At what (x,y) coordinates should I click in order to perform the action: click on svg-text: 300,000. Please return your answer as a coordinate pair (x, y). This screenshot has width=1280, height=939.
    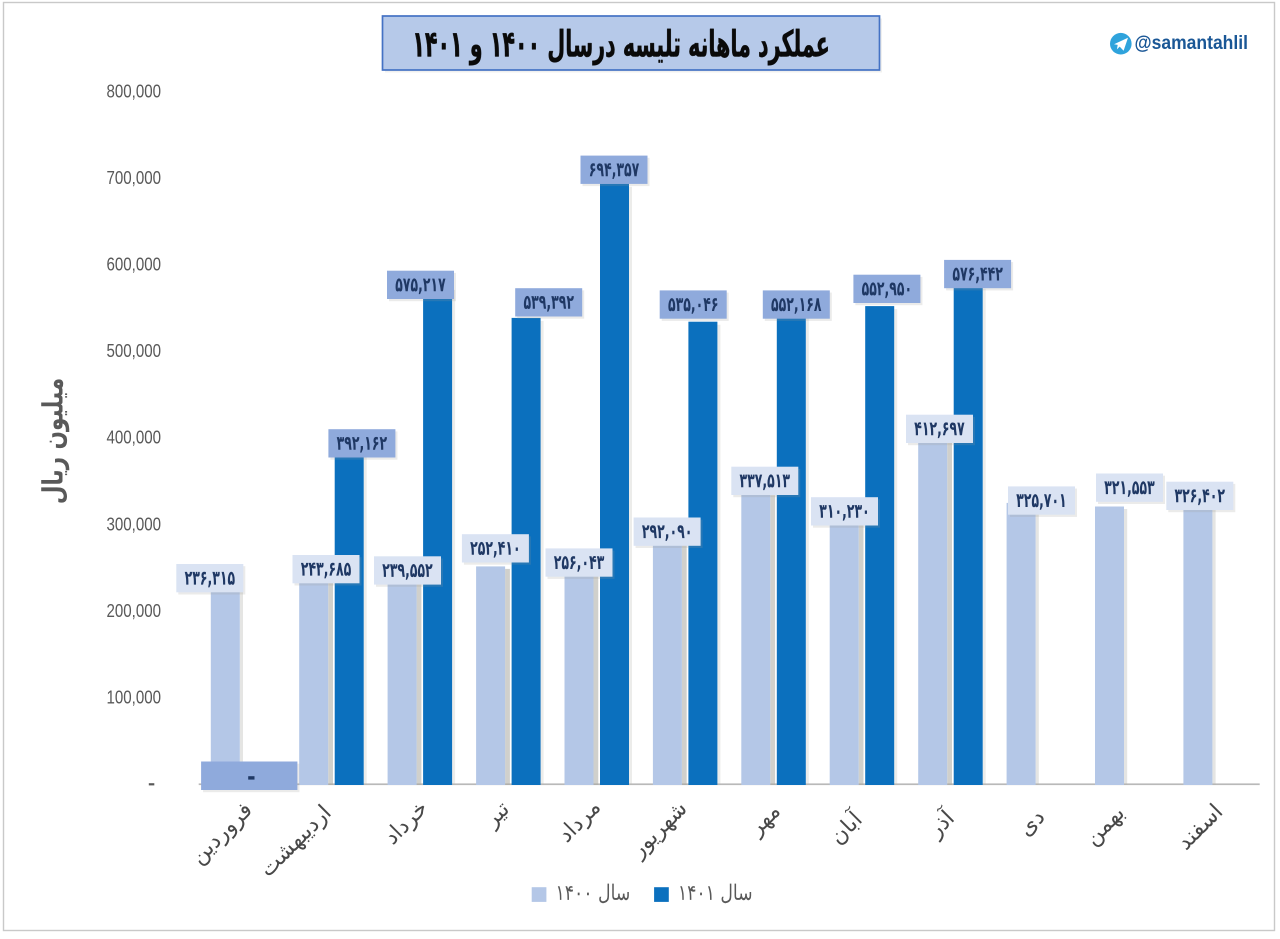
    Looking at the image, I should click on (134, 523).